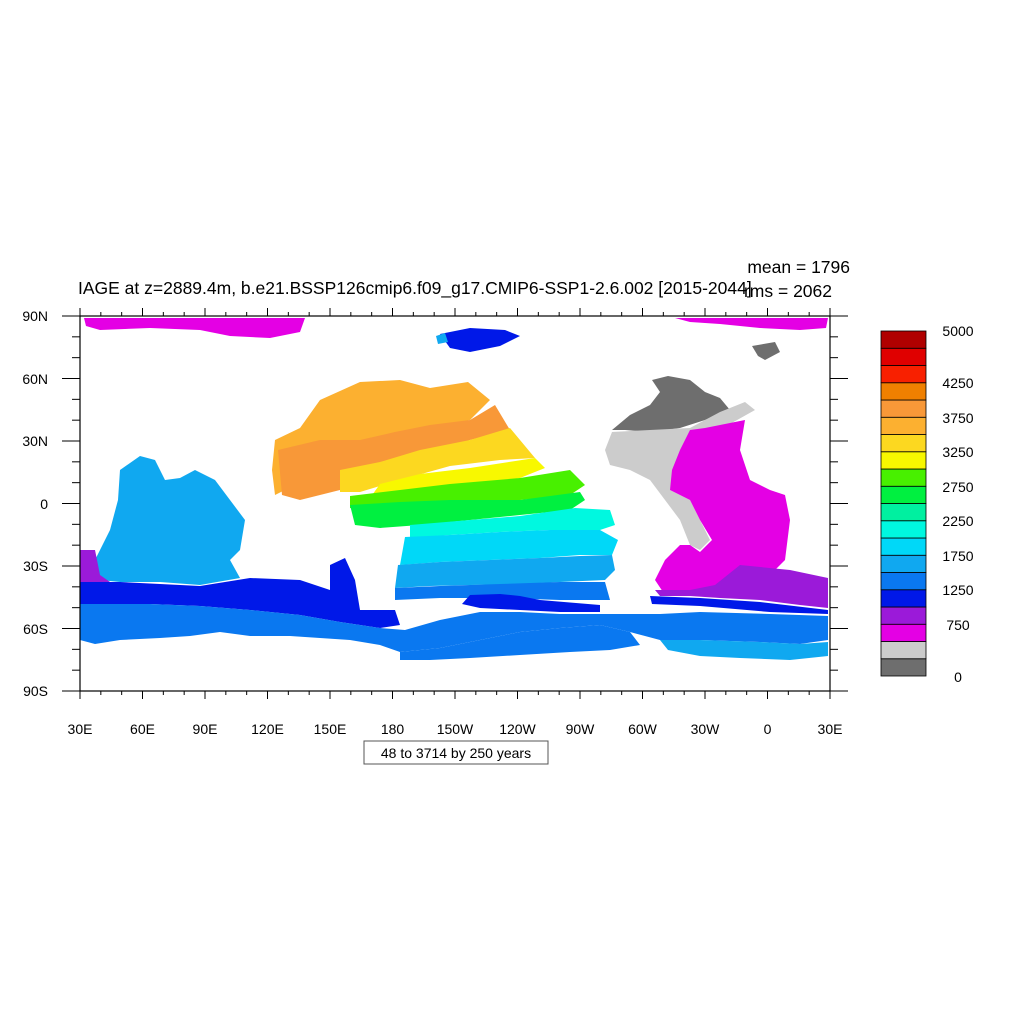 The width and height of the screenshot is (1024, 1024). I want to click on colorbar-label-4250: 4250, so click(957, 383).